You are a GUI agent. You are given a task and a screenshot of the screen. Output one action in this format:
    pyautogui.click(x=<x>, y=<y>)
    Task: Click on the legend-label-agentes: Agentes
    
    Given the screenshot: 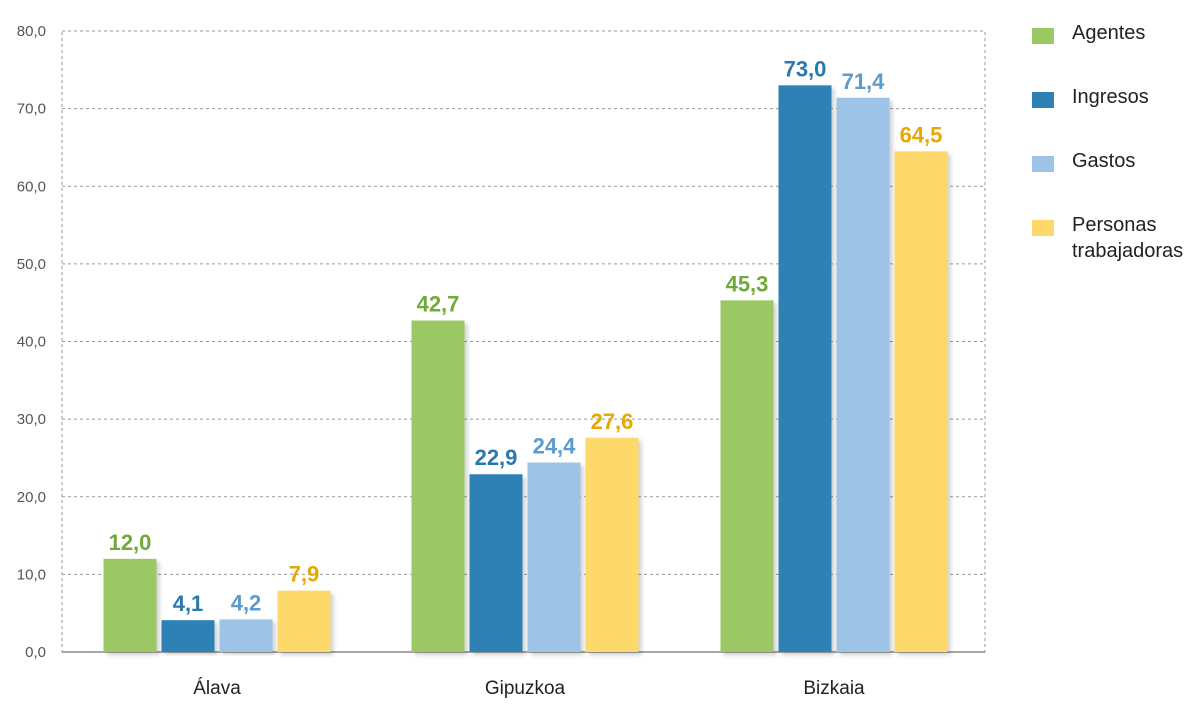 What is the action you would take?
    pyautogui.click(x=1109, y=33)
    